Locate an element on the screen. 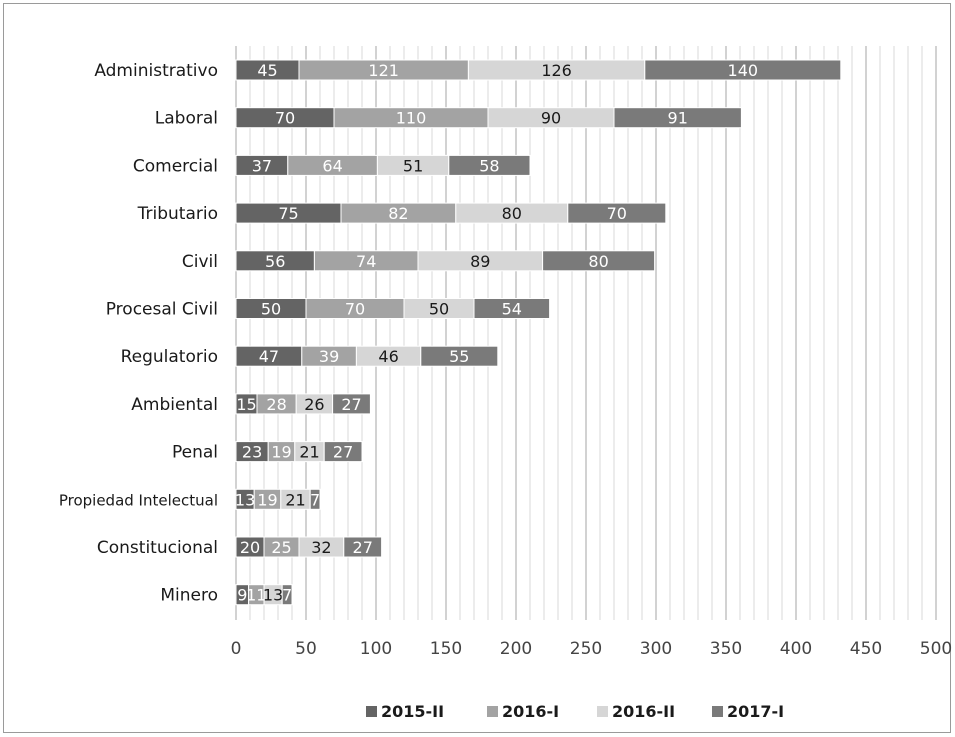 This screenshot has height=737, width=955. category-label: Regulatorio is located at coordinates (169, 357).